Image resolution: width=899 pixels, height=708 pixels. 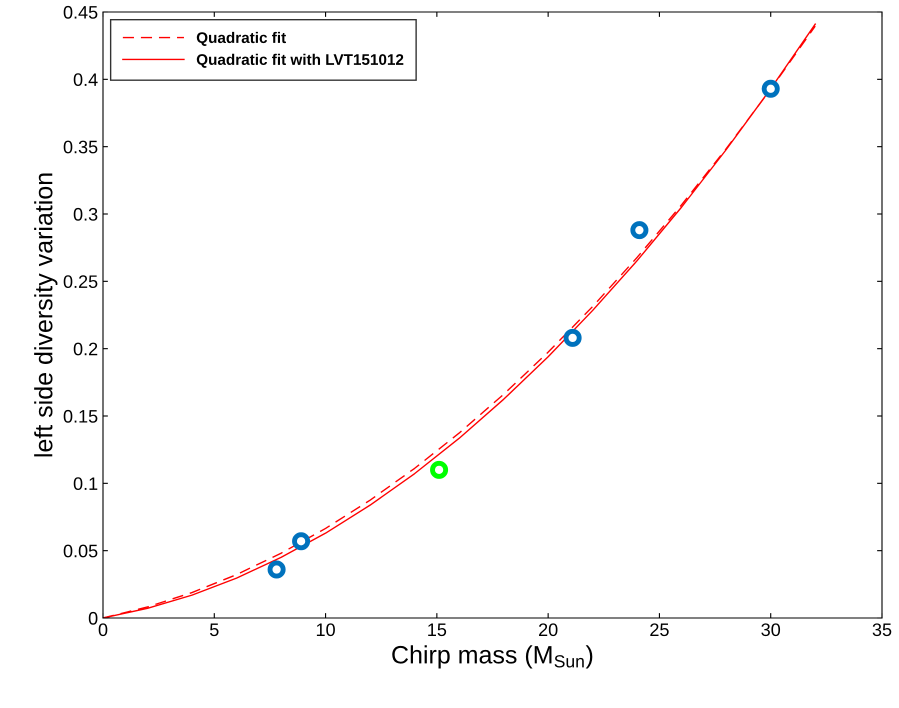 I want to click on x-tick-label: 25, so click(x=659, y=629).